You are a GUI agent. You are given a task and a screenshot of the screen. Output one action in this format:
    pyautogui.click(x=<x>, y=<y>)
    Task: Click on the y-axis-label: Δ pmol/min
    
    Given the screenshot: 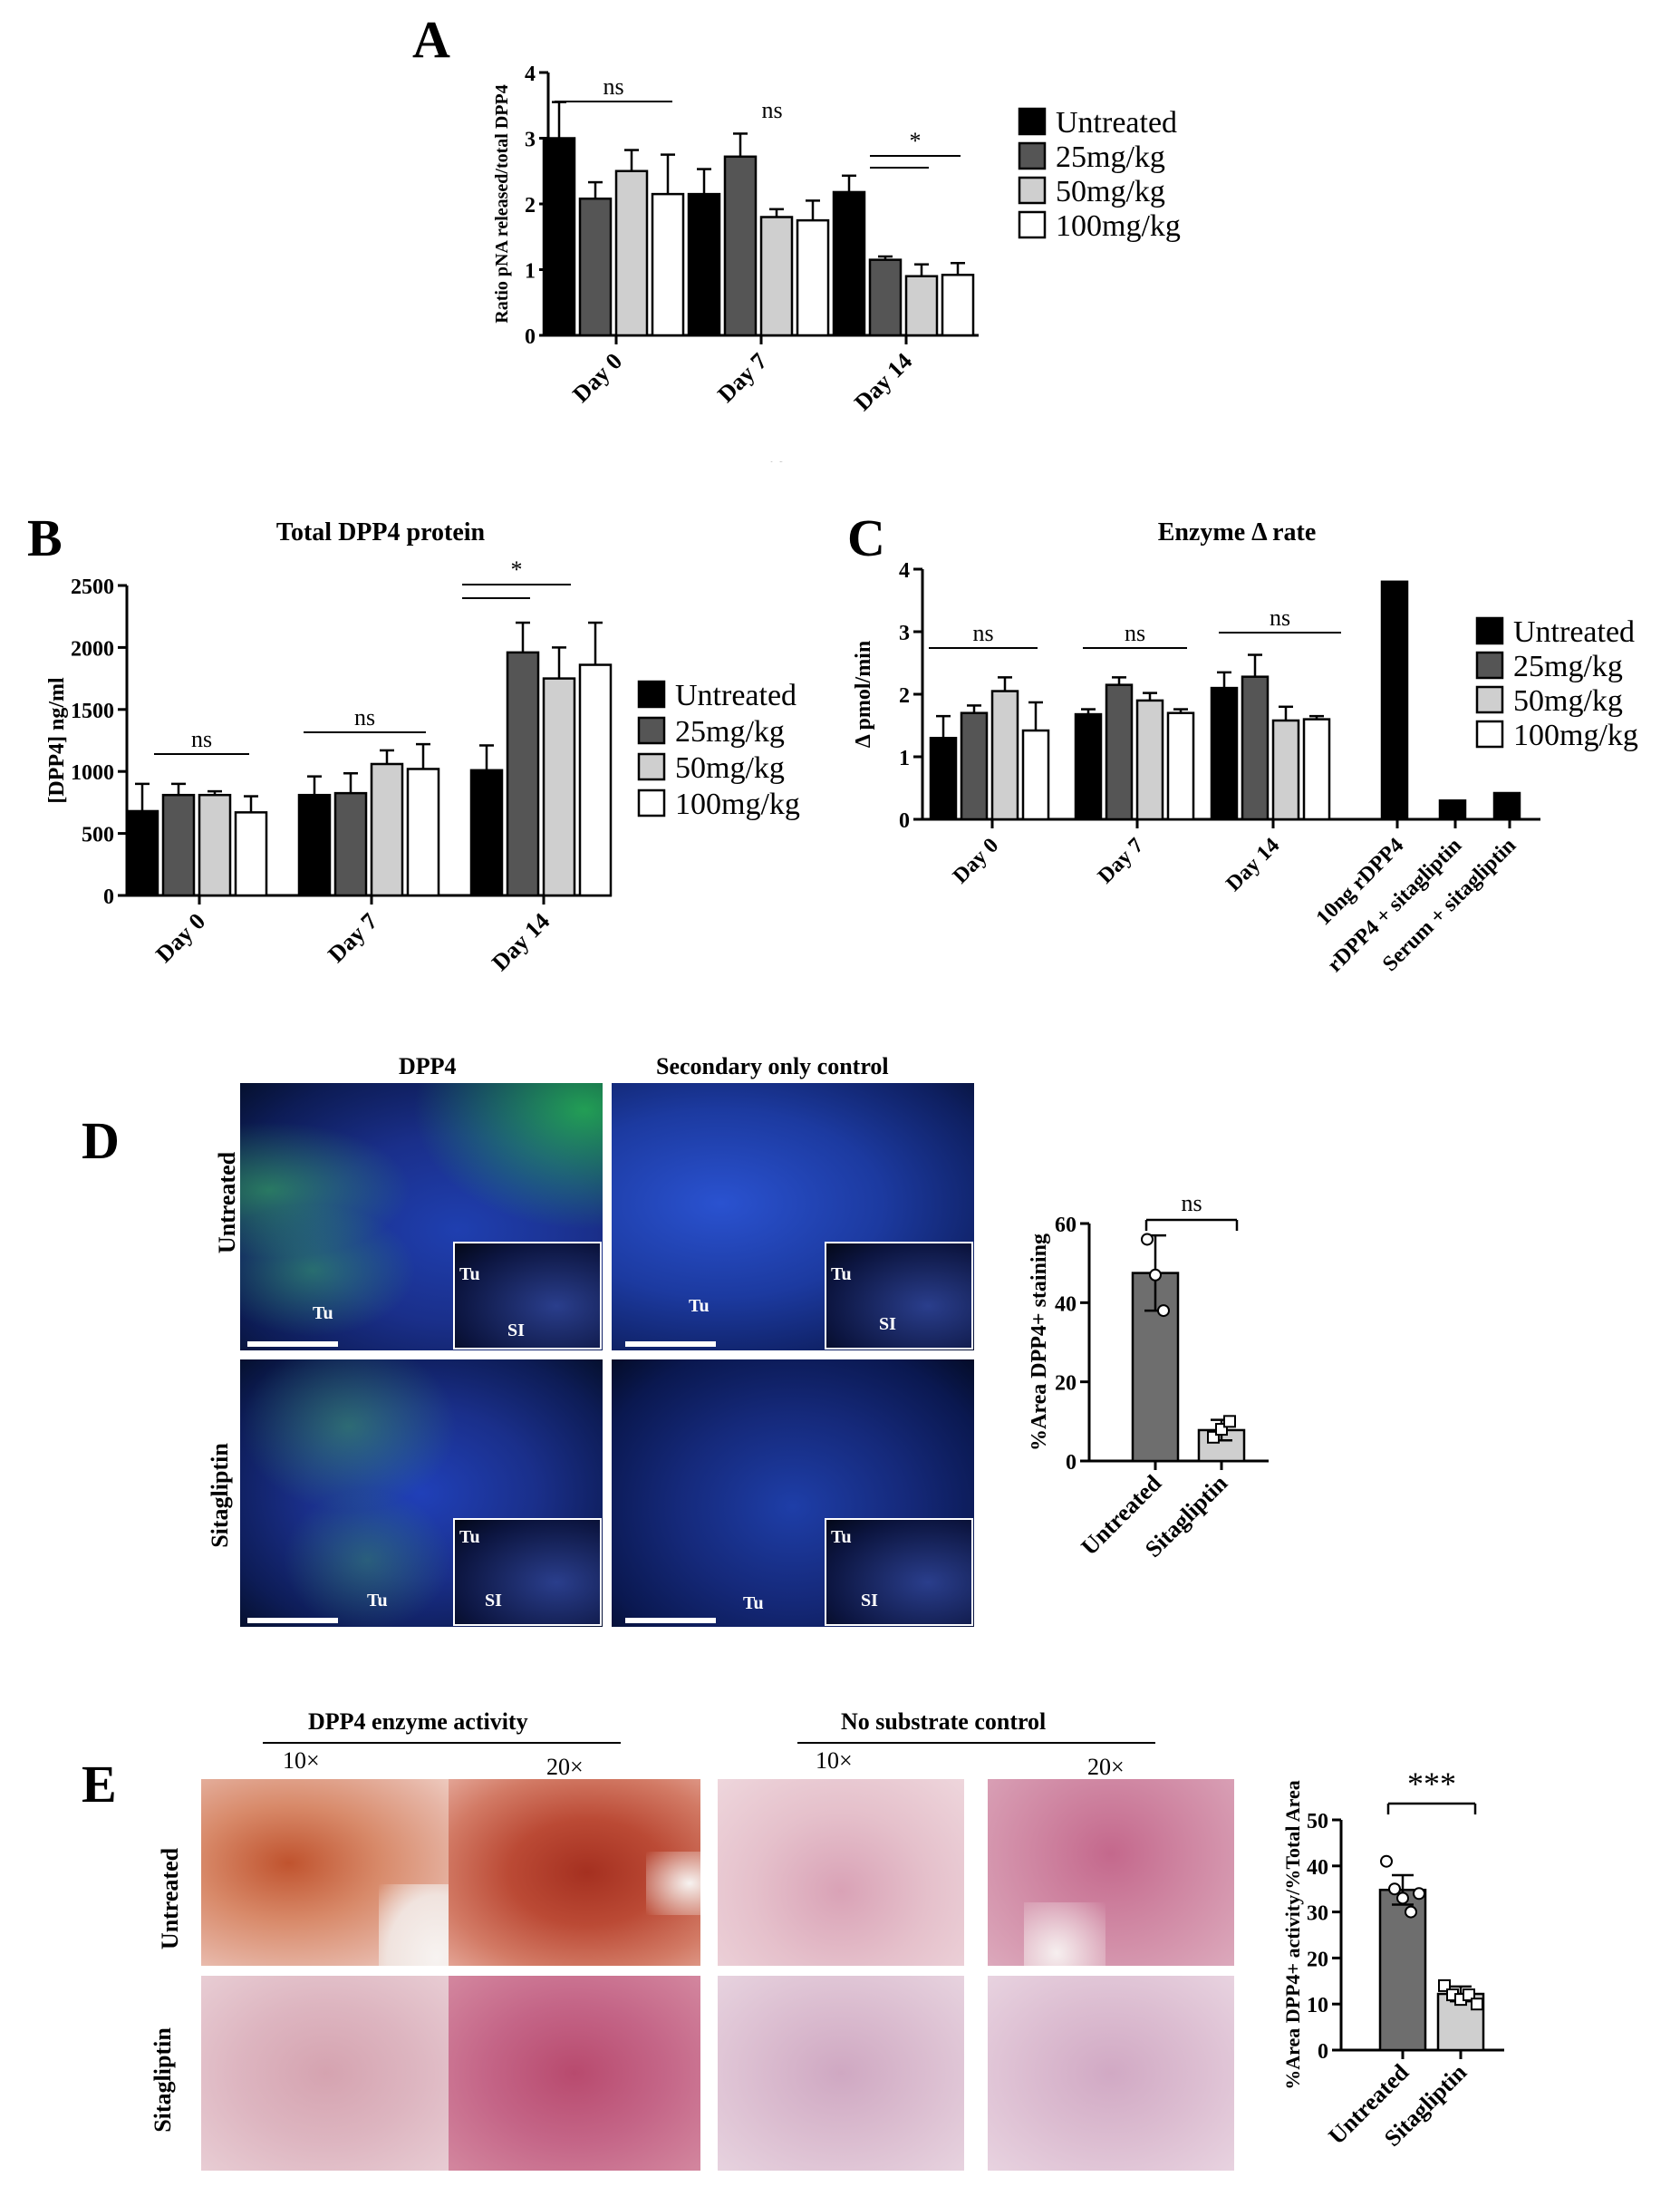 What is the action you would take?
    pyautogui.click(x=863, y=694)
    